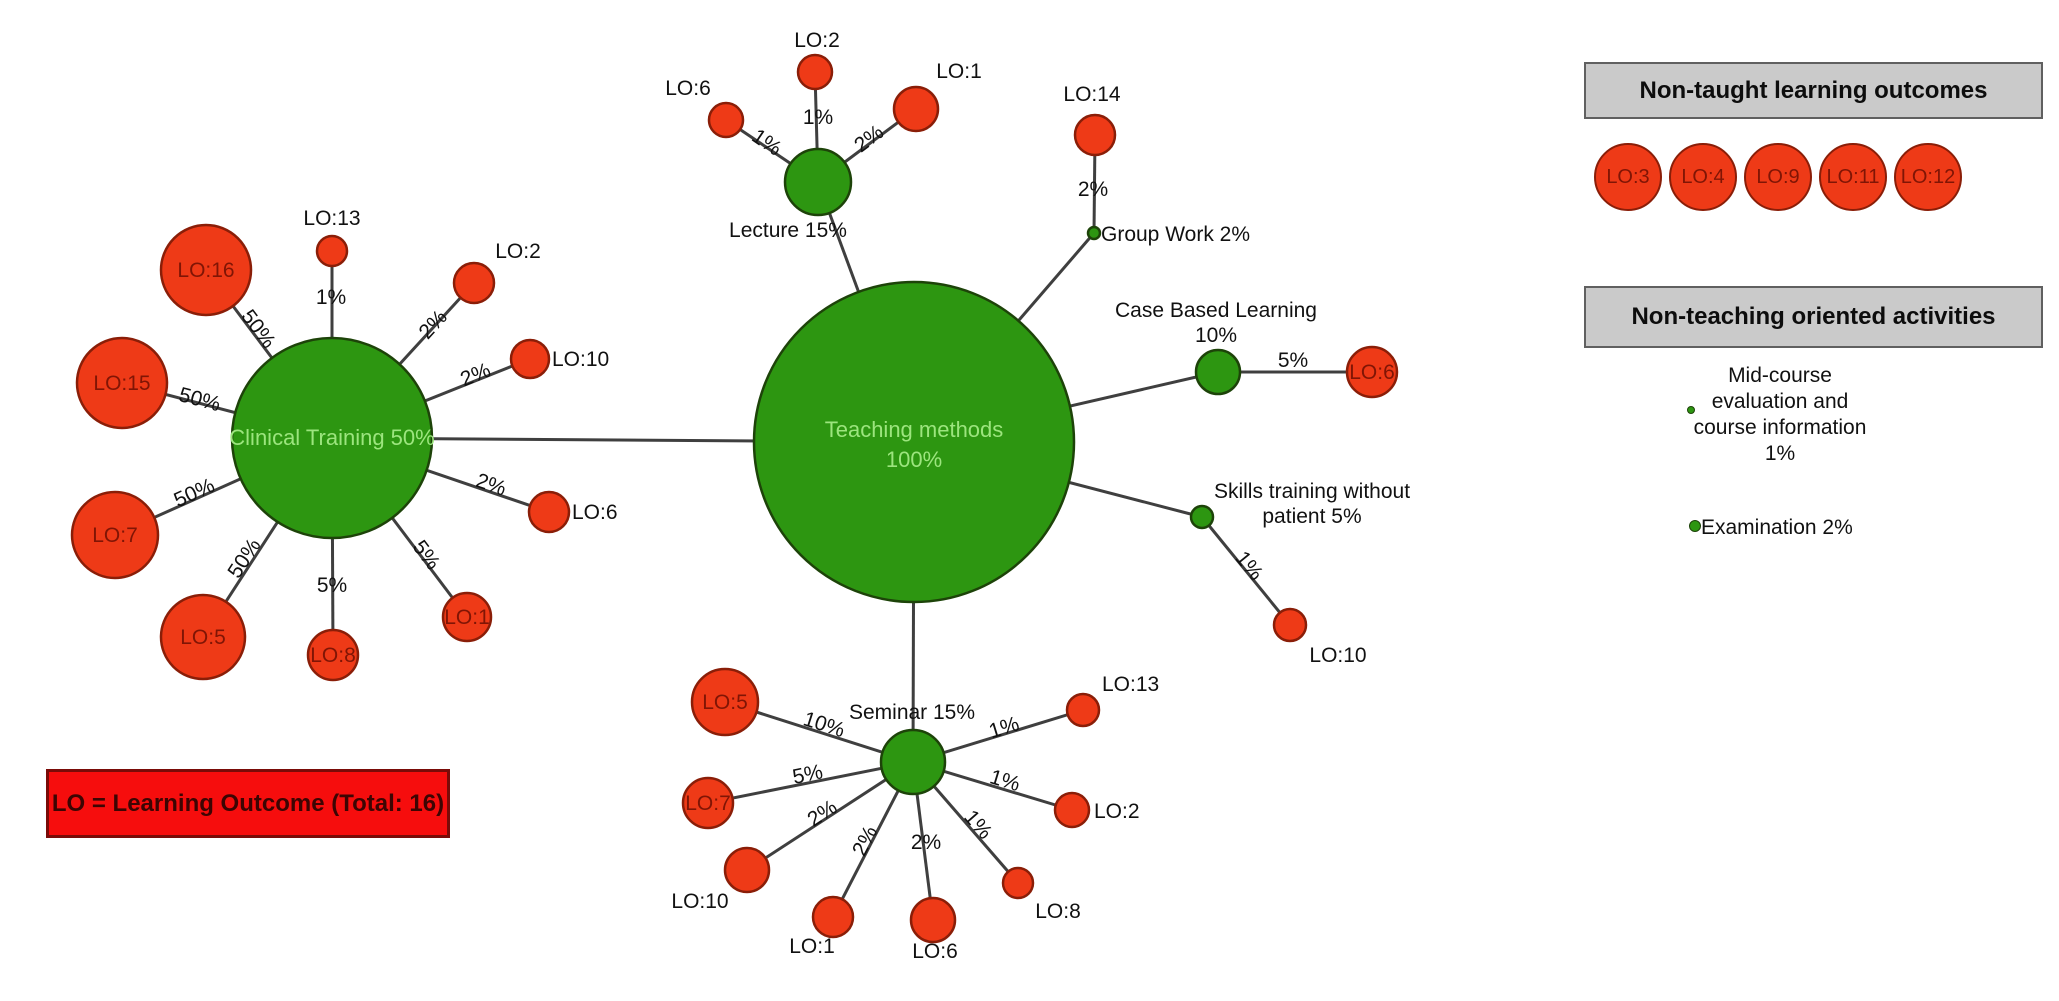  Describe the element at coordinates (1093, 189) in the screenshot. I see `edge-label-group-work-groupwork-lo14: 2%` at that location.